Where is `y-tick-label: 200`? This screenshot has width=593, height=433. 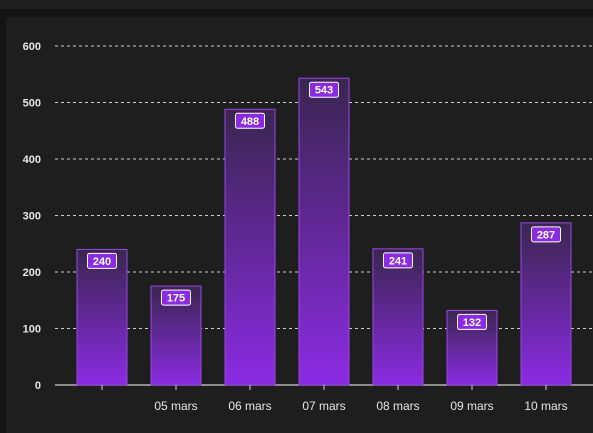
y-tick-label: 200 is located at coordinates (32, 273).